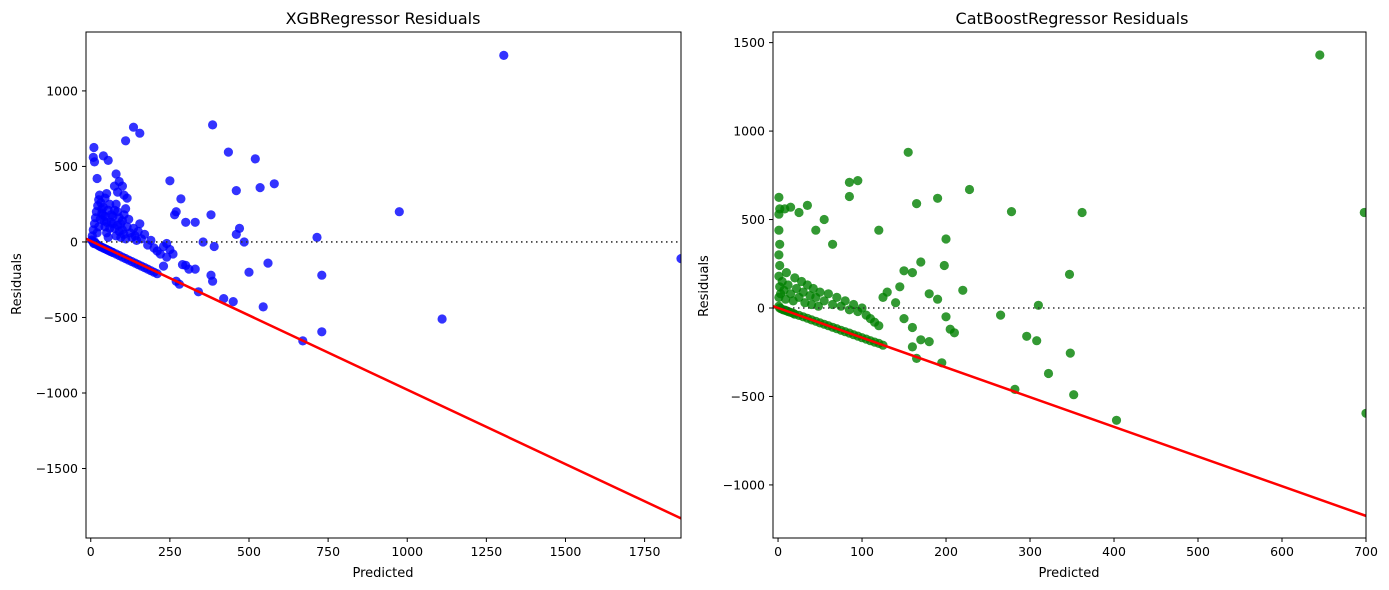  What do you see at coordinates (1198, 551) in the screenshot?
I see `x-tick-label: 500` at bounding box center [1198, 551].